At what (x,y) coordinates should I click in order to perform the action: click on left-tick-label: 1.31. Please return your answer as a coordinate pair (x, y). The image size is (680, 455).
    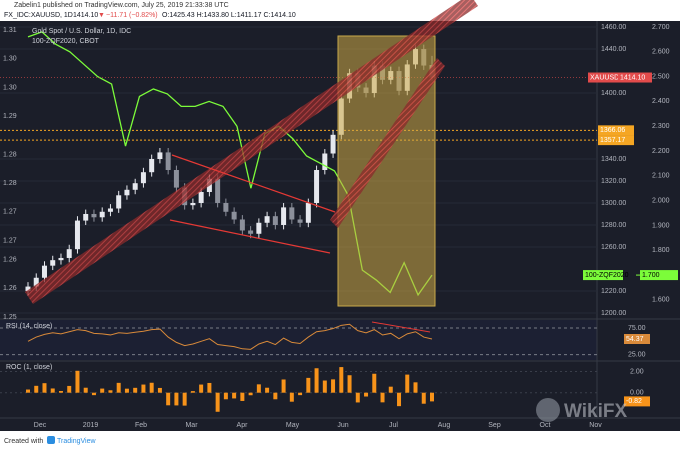
    Looking at the image, I should click on (10, 30).